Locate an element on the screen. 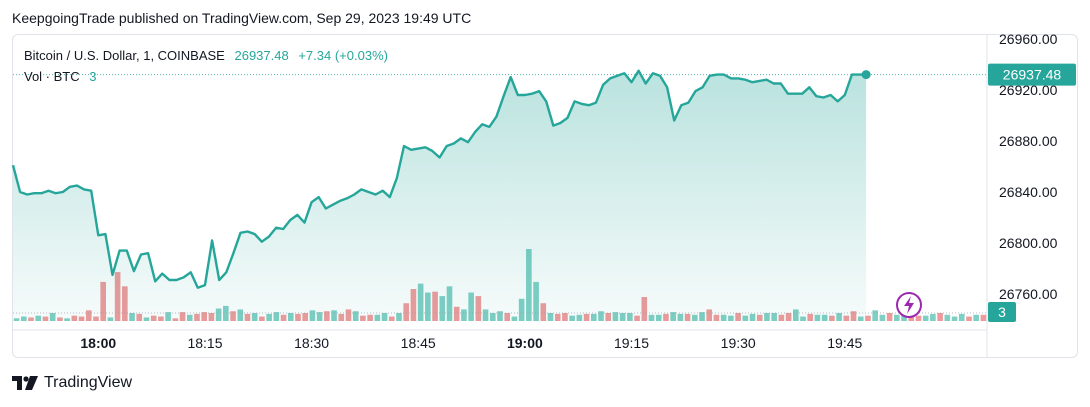 The height and width of the screenshot is (407, 1090). x-tick-label: 19:45 is located at coordinates (844, 343).